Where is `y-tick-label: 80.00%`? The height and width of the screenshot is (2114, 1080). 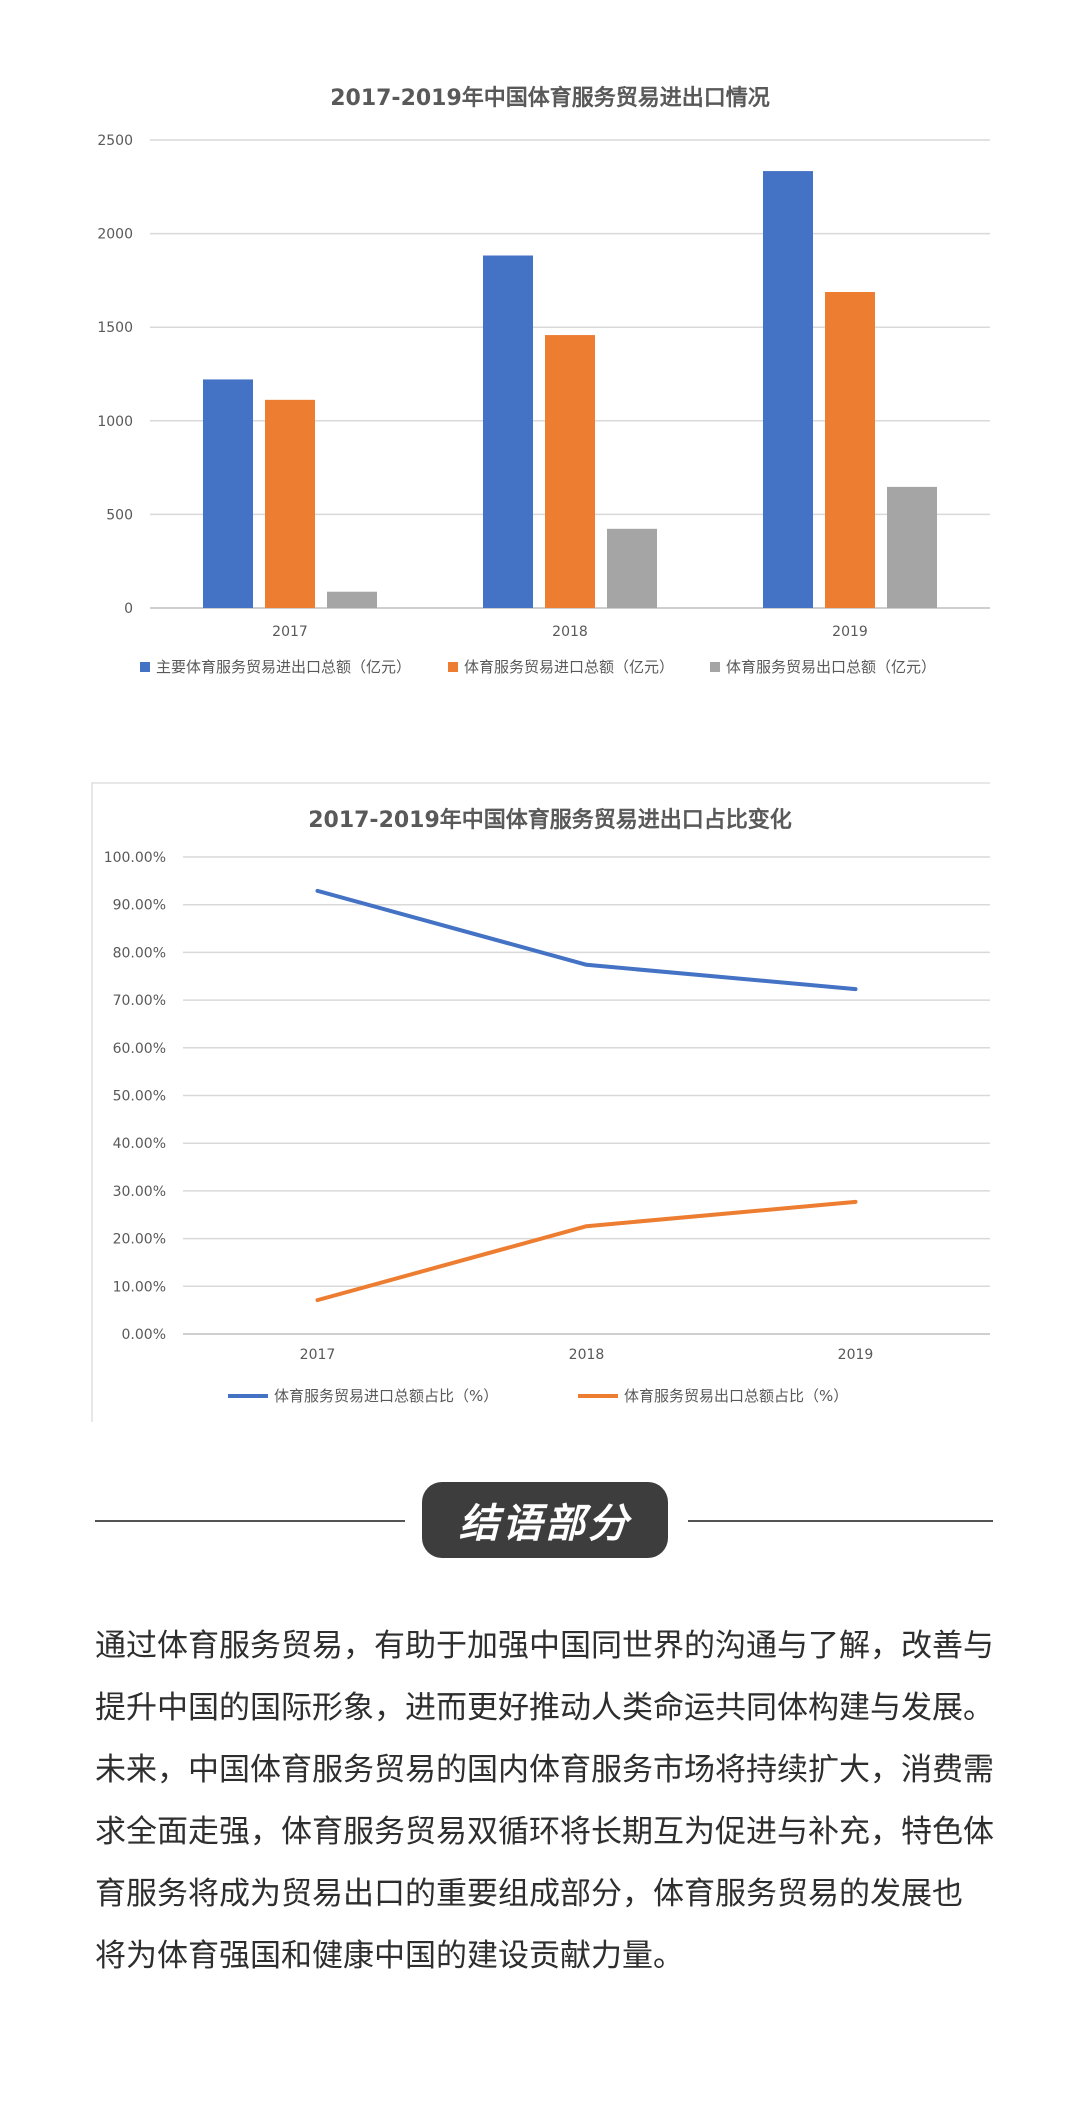 y-tick-label: 80.00% is located at coordinates (139, 953).